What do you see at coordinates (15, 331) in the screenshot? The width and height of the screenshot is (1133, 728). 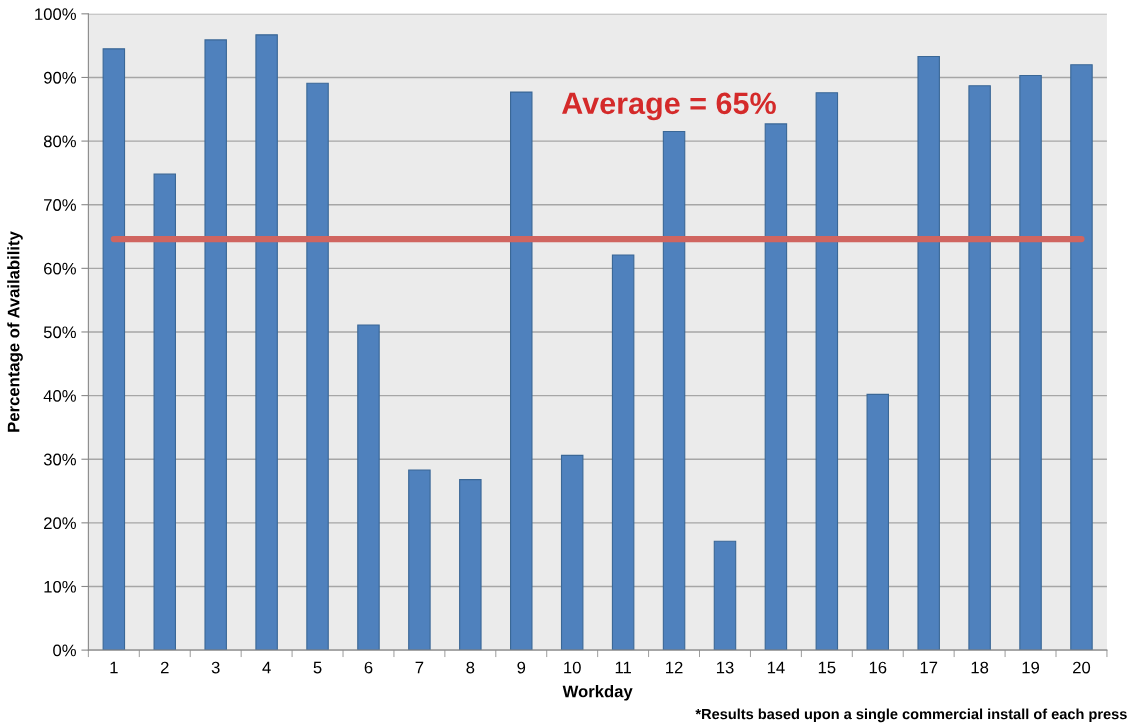 I see `y-axis-title: Percentage of Availability` at bounding box center [15, 331].